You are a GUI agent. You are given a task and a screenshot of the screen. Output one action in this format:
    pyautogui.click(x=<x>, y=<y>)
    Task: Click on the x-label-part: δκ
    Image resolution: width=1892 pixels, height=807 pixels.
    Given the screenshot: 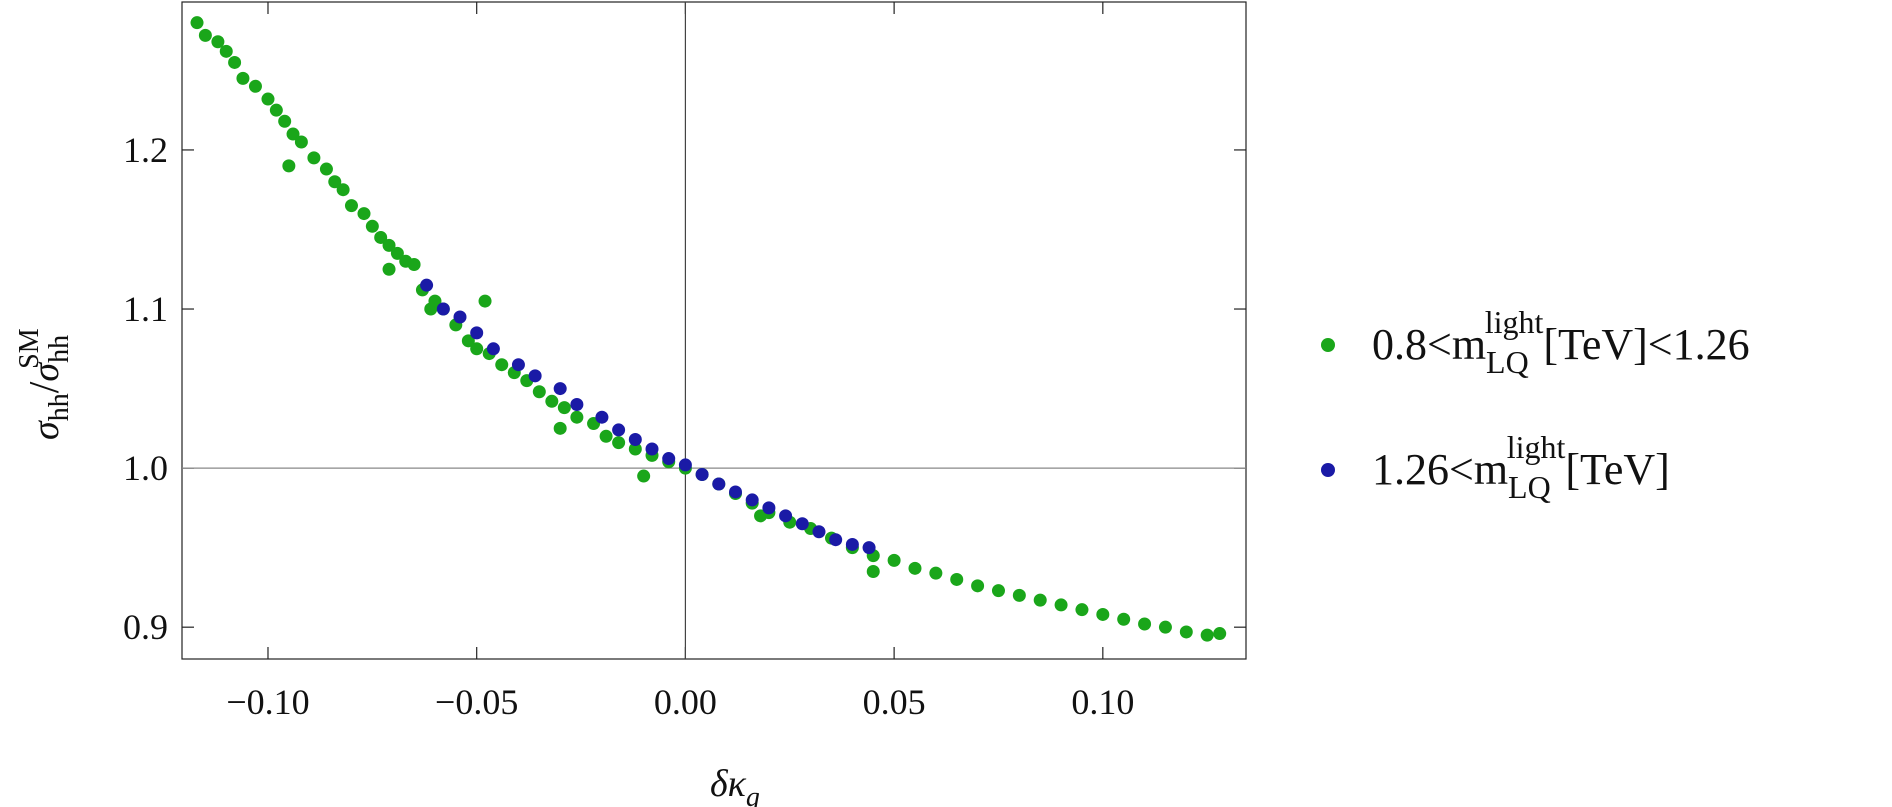 What is the action you would take?
    pyautogui.click(x=728, y=784)
    